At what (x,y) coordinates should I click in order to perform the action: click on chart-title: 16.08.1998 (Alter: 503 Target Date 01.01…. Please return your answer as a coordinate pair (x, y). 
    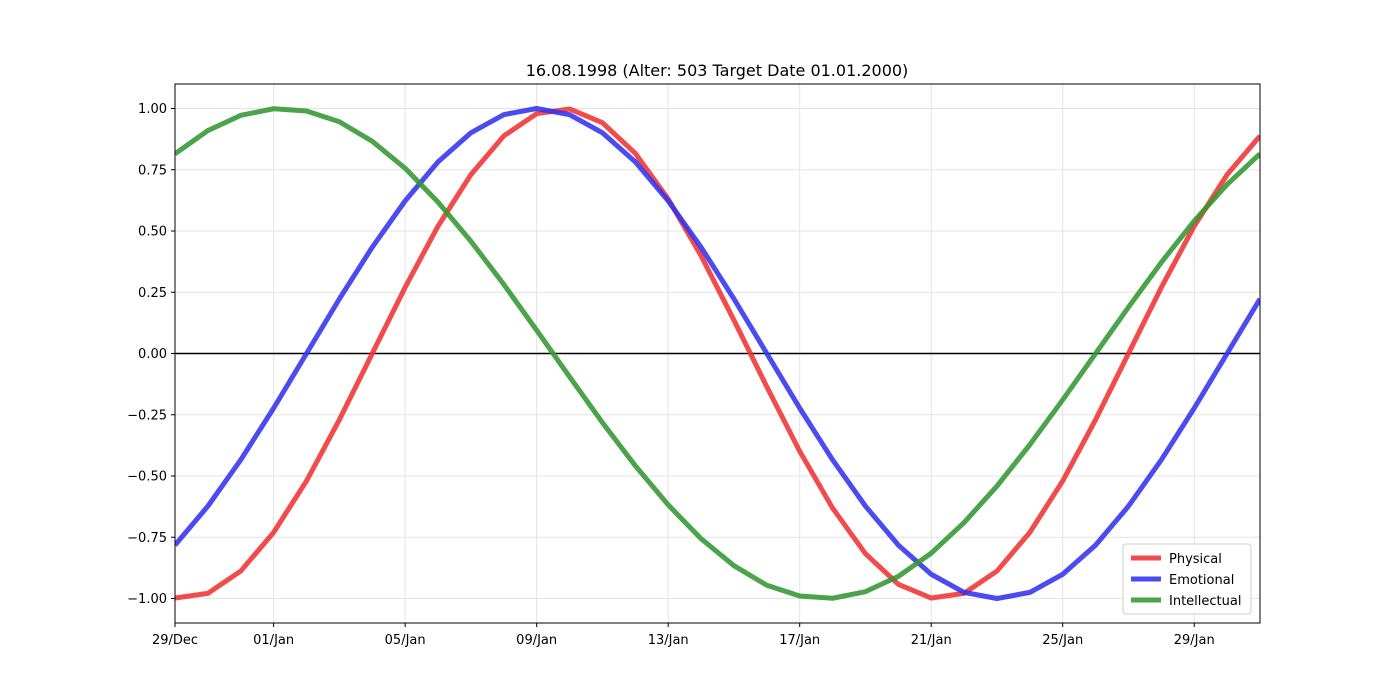
    Looking at the image, I should click on (717, 70).